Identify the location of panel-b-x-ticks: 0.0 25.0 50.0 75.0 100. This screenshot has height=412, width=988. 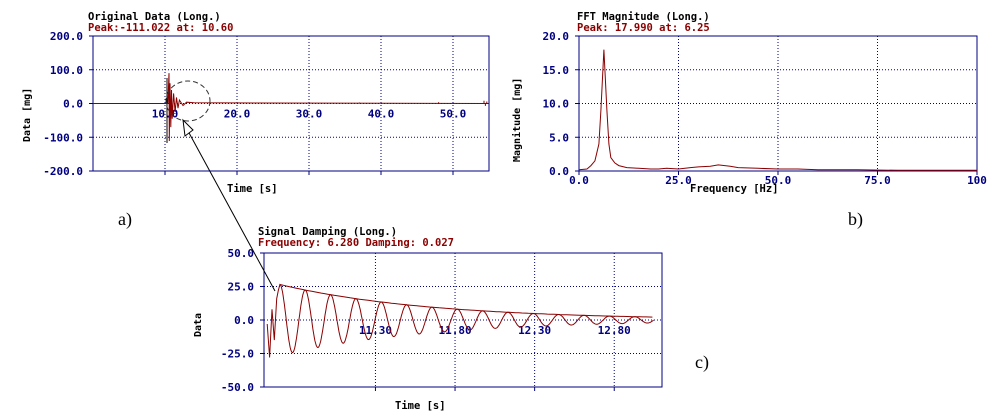
(778, 179).